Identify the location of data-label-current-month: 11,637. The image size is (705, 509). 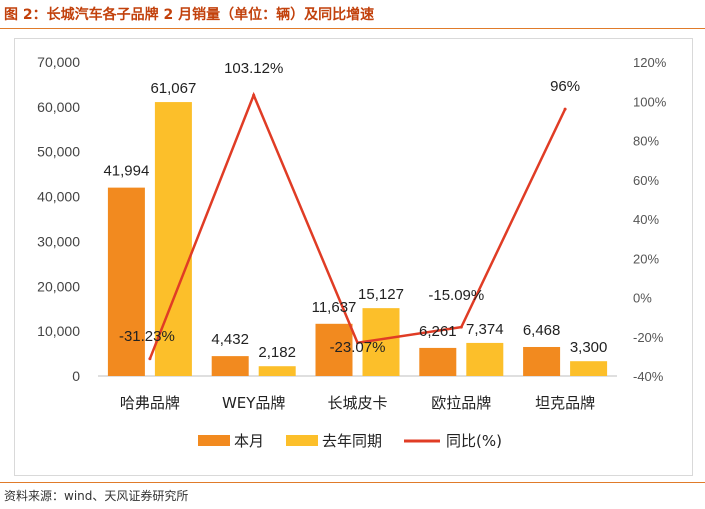
(334, 307).